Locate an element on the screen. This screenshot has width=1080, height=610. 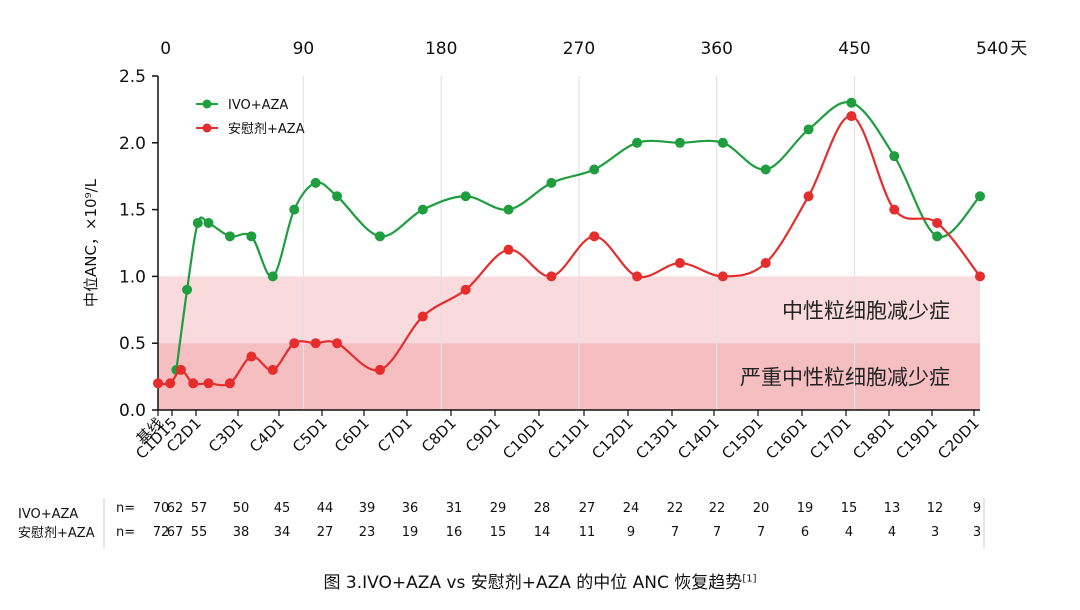
table-cell-1-6: 23 is located at coordinates (367, 532).